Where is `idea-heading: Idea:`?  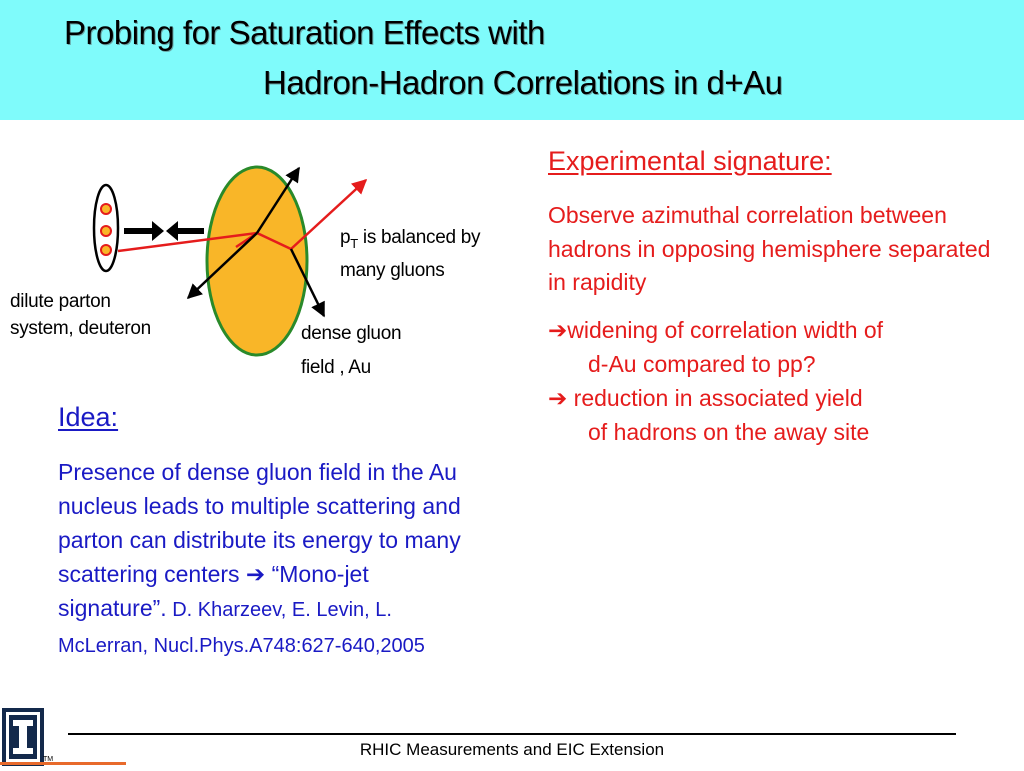
idea-heading: Idea: is located at coordinates (88, 417).